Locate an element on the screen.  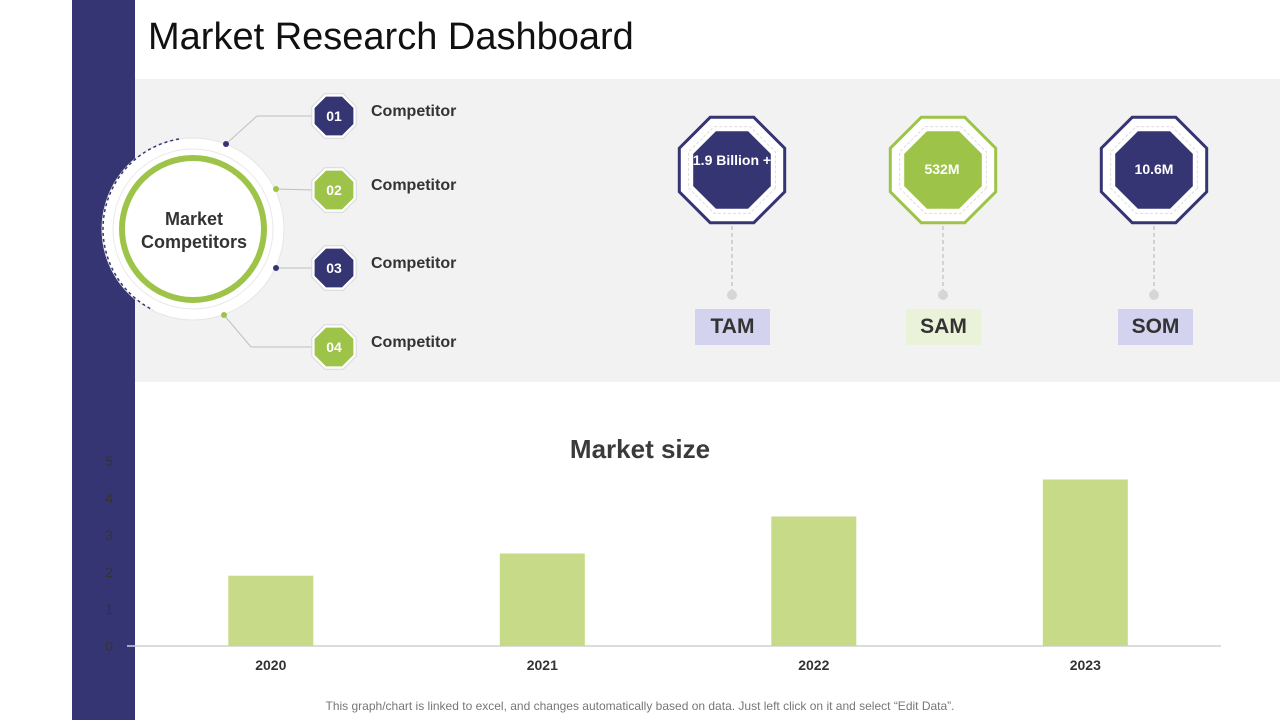
bar-2023 is located at coordinates (1085, 562).